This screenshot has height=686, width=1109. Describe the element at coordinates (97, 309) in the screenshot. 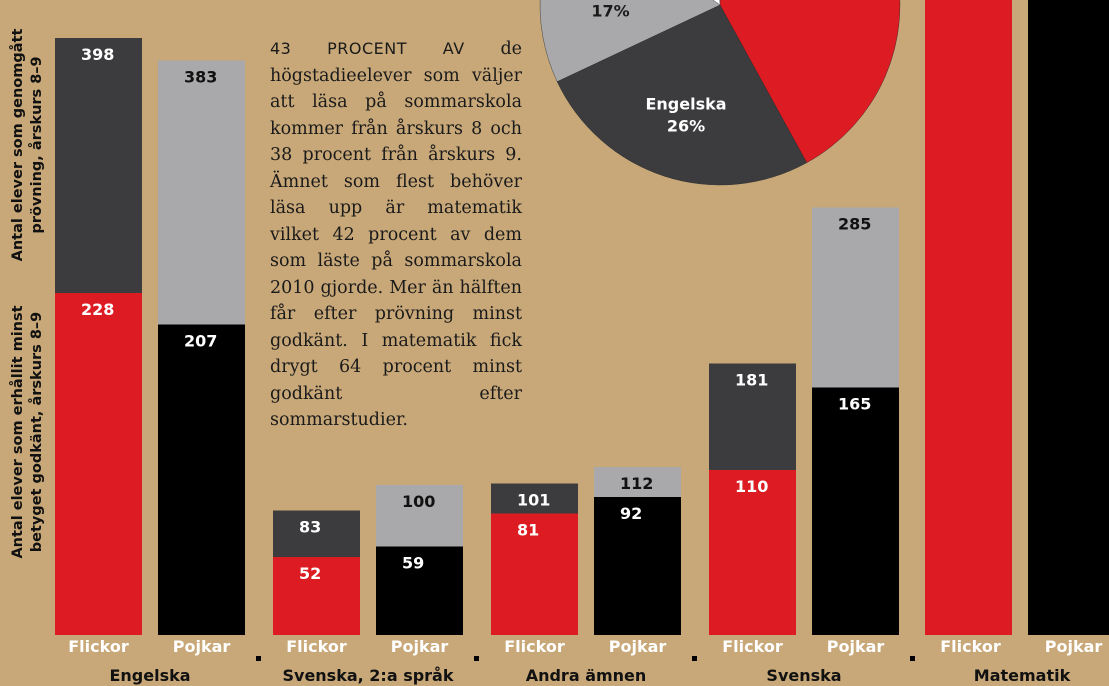

I see `value-label: 228` at that location.